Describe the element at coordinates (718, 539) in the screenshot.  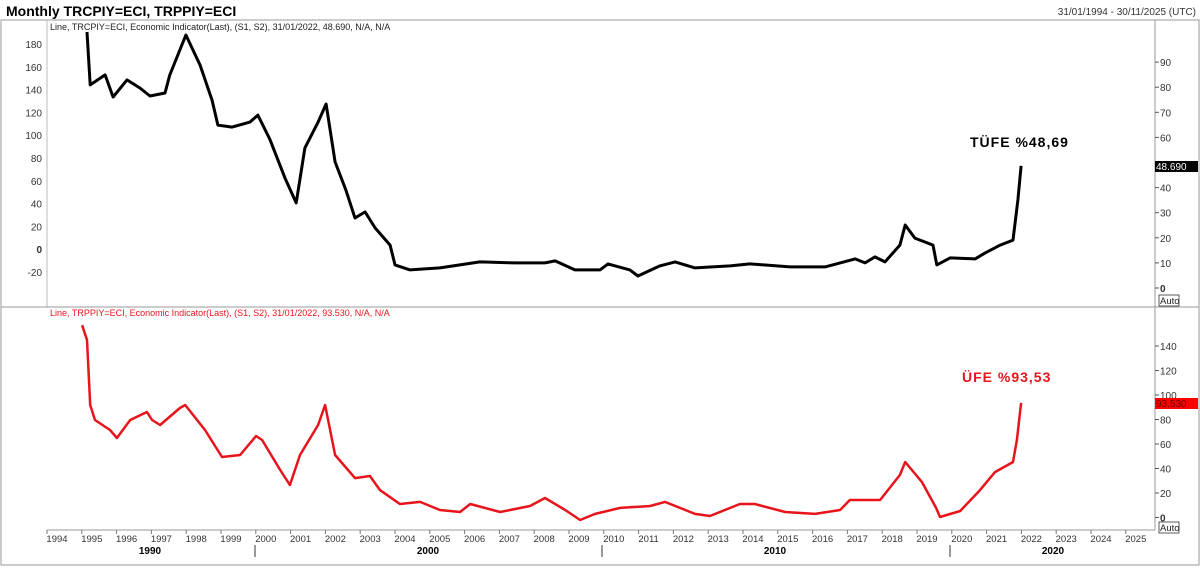
I see `x-tick-label: 2013` at that location.